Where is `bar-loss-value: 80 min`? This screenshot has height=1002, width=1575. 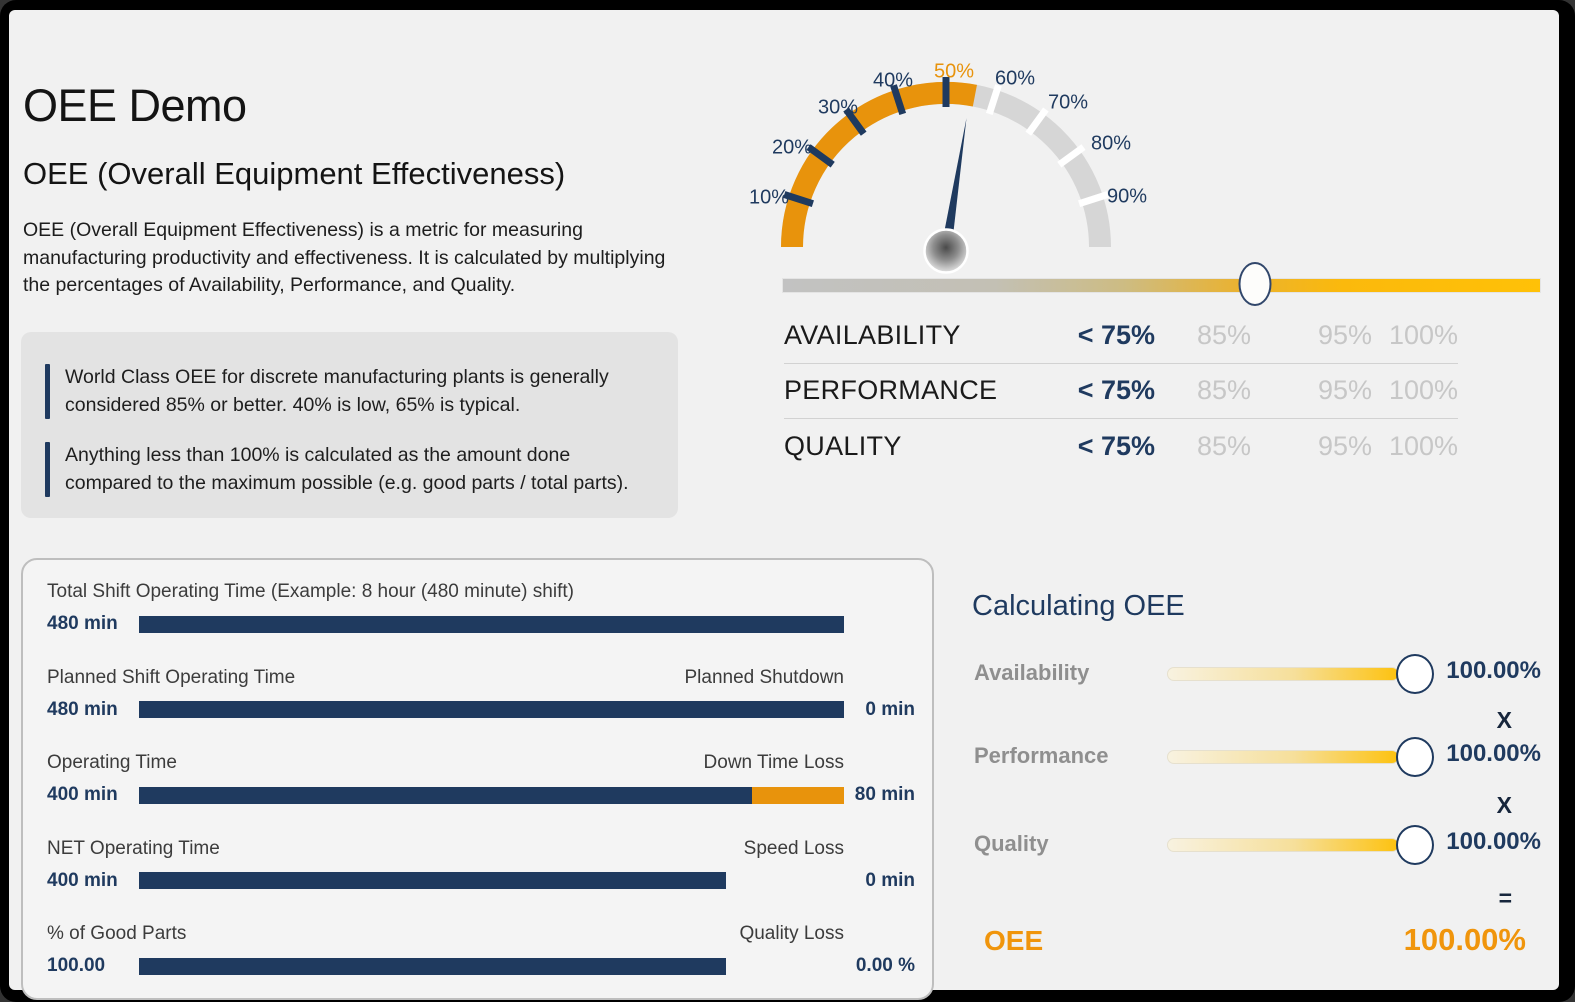
bar-loss-value: 80 min is located at coordinates (884, 794).